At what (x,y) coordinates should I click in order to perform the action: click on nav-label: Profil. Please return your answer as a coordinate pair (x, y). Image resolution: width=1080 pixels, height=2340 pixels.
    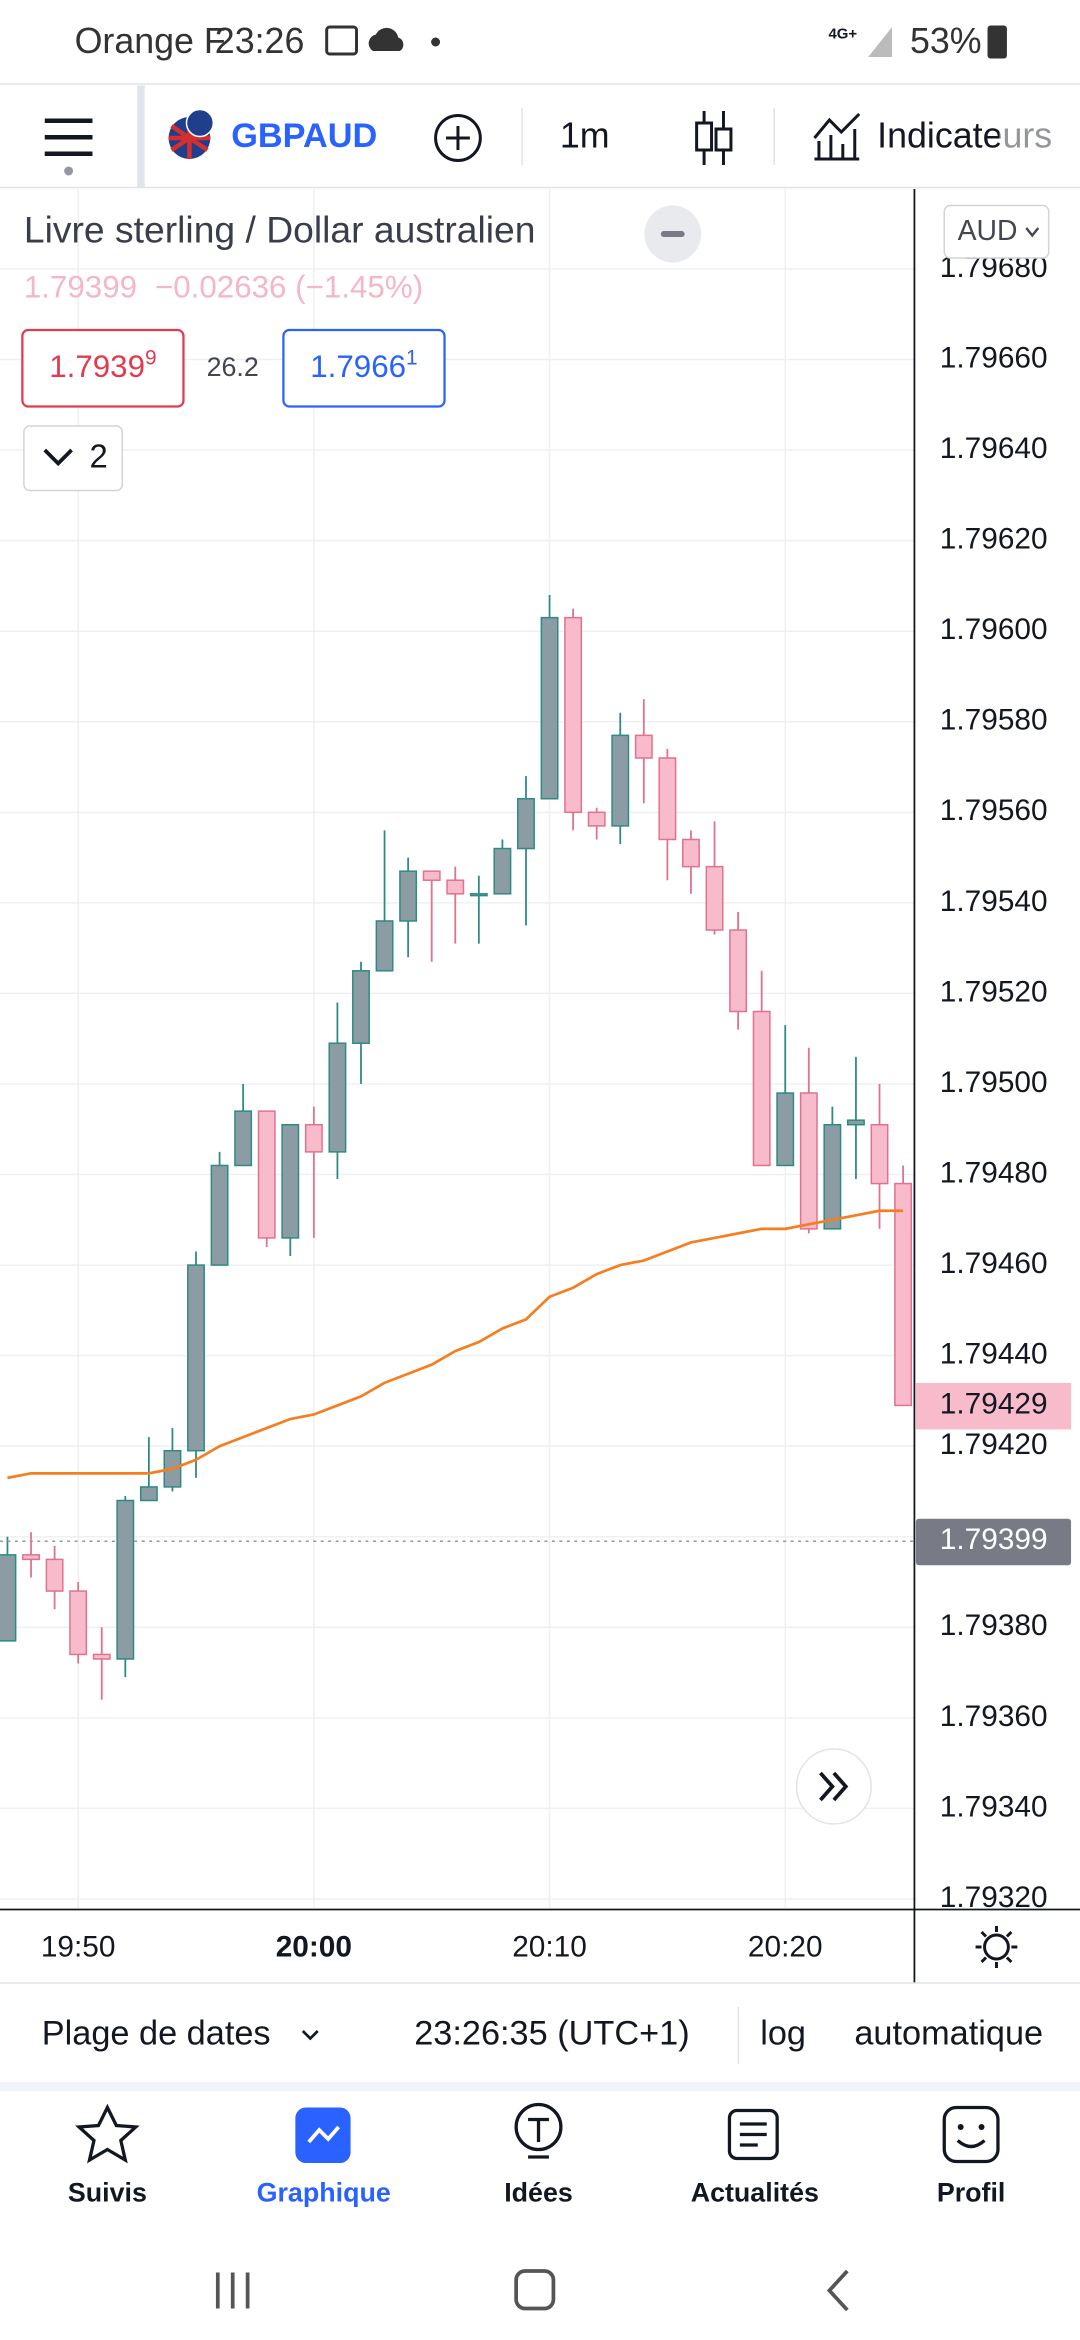
    Looking at the image, I should click on (971, 2193).